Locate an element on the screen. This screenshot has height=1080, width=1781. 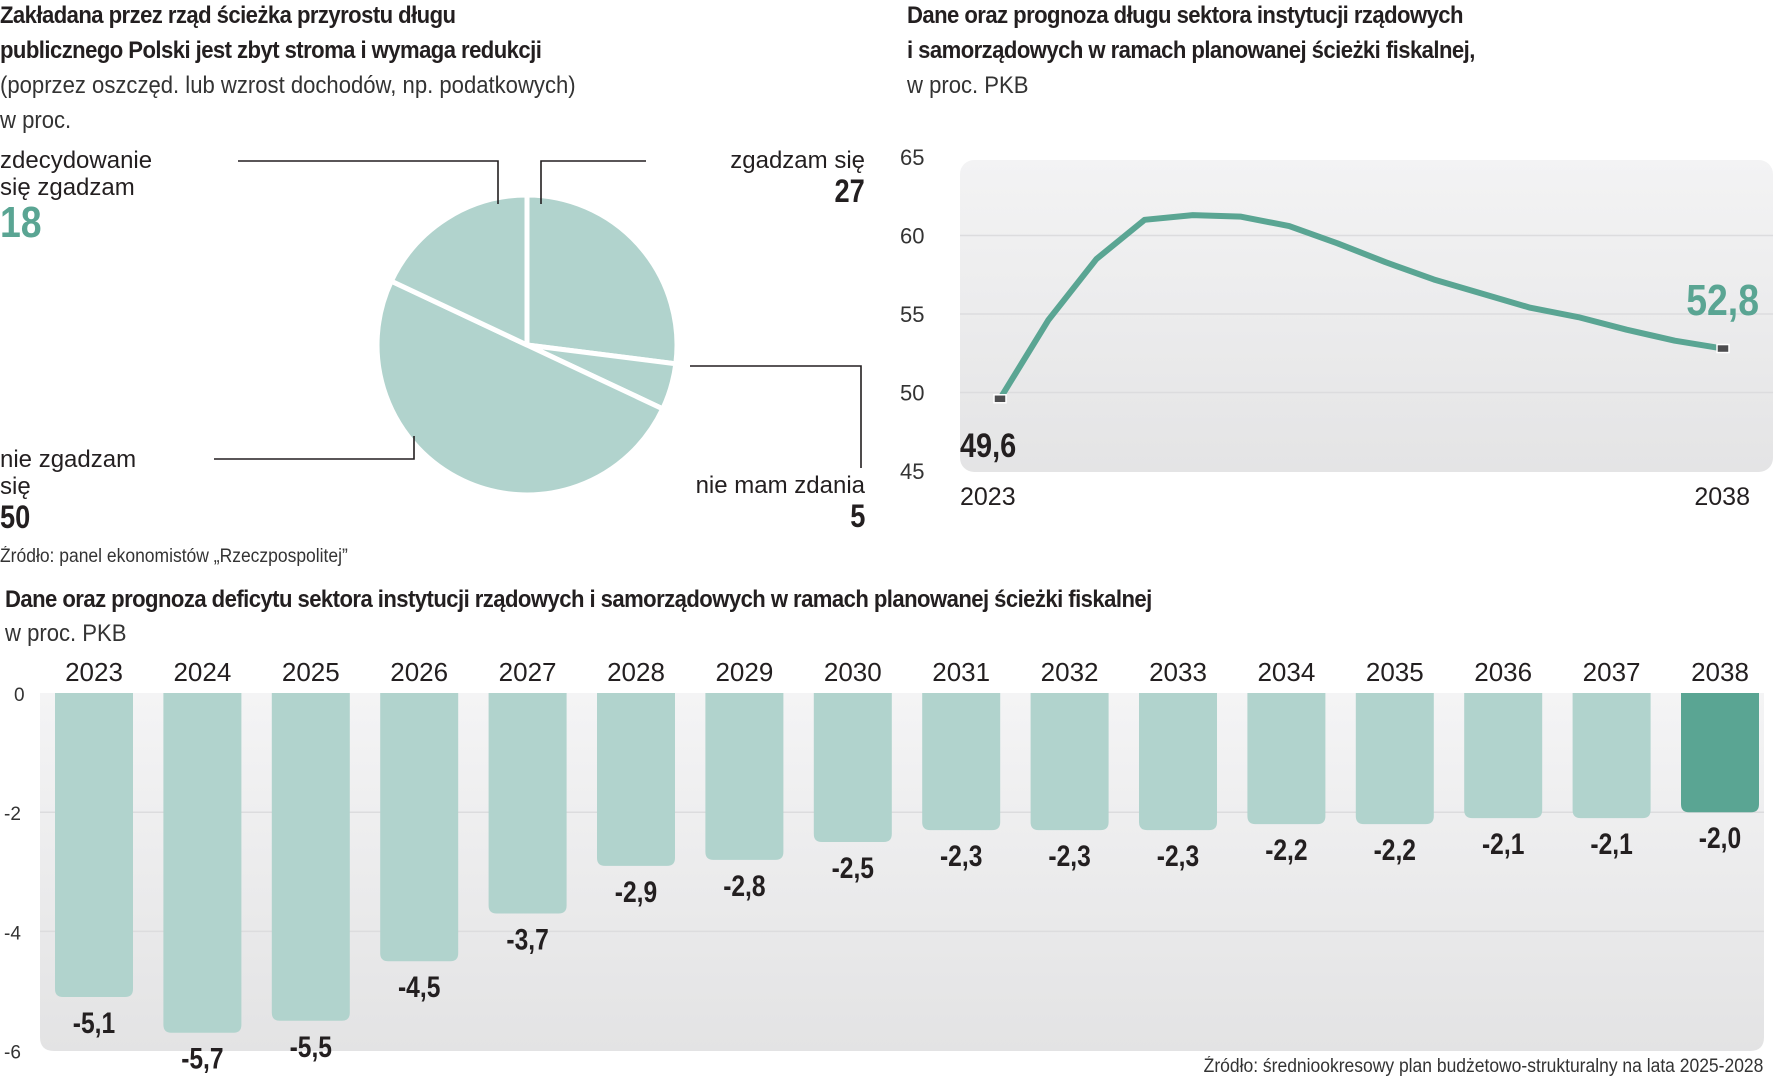
slice-label-line1: nie zgadzam is located at coordinates (68, 459).